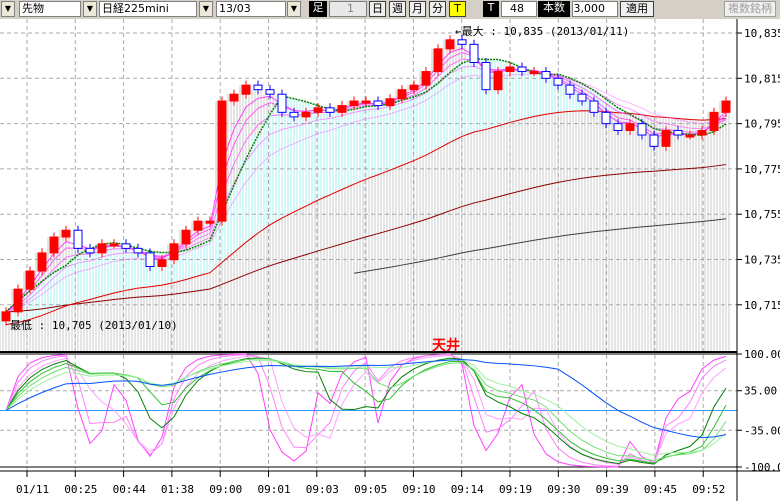 This screenshot has width=780, height=501. What do you see at coordinates (206, 9) in the screenshot?
I see `product-dropdown-icon: ▼` at bounding box center [206, 9].